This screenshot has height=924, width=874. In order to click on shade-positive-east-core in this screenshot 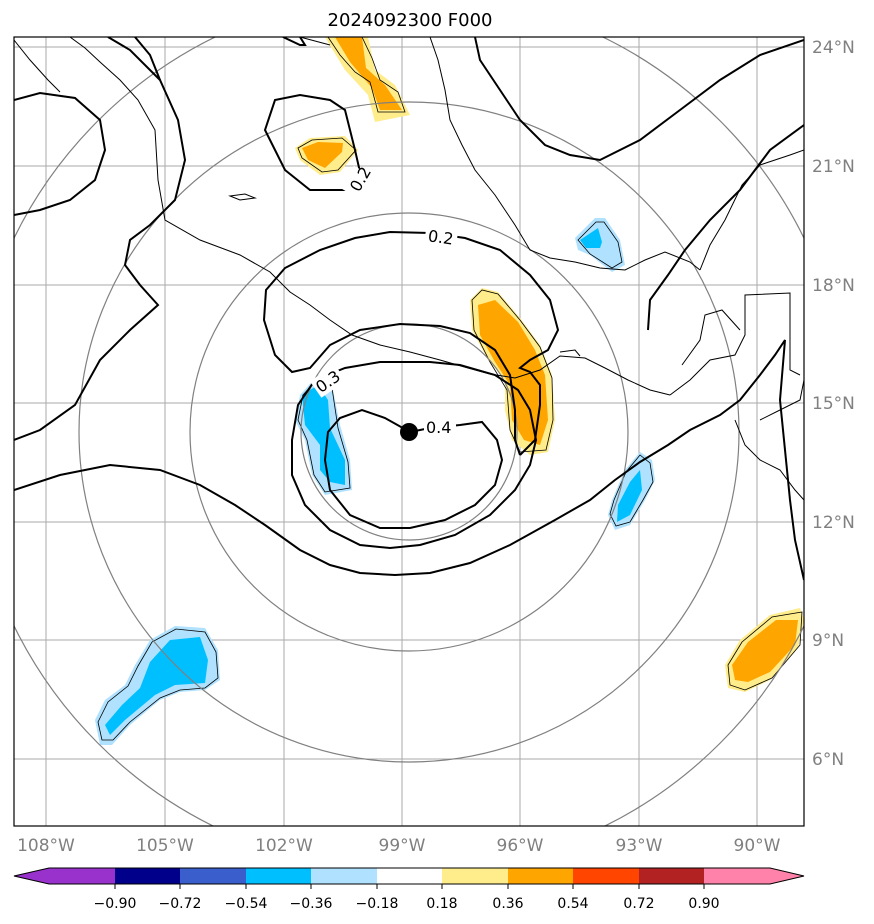, I will do `click(513, 372)`.